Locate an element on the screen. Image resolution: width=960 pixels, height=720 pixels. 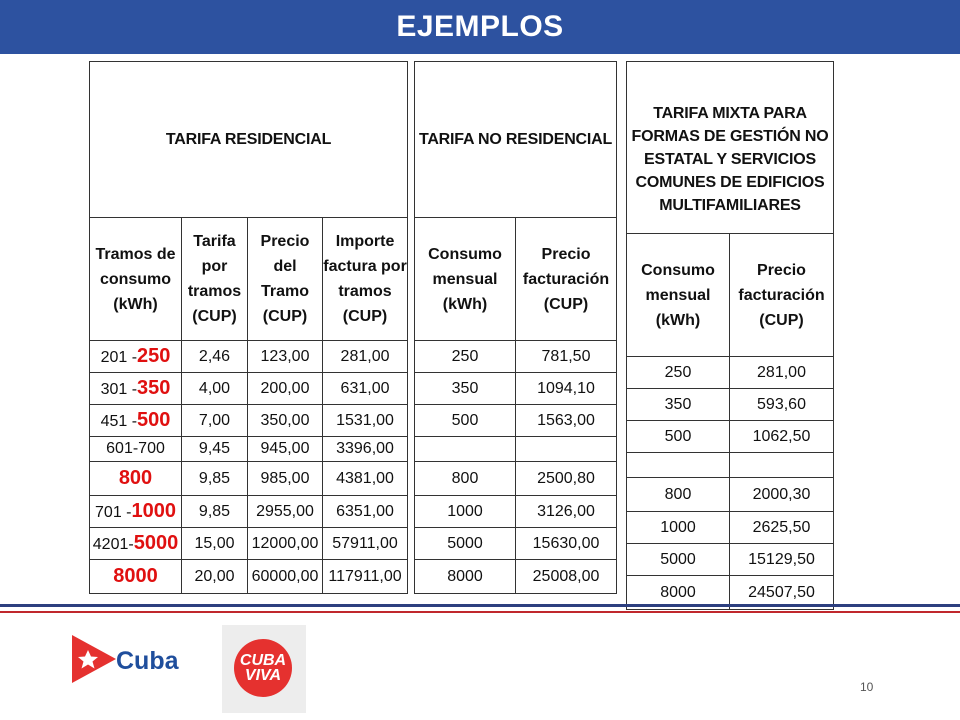
importe-factura-cell: 3396,00 is located at coordinates (365, 449).